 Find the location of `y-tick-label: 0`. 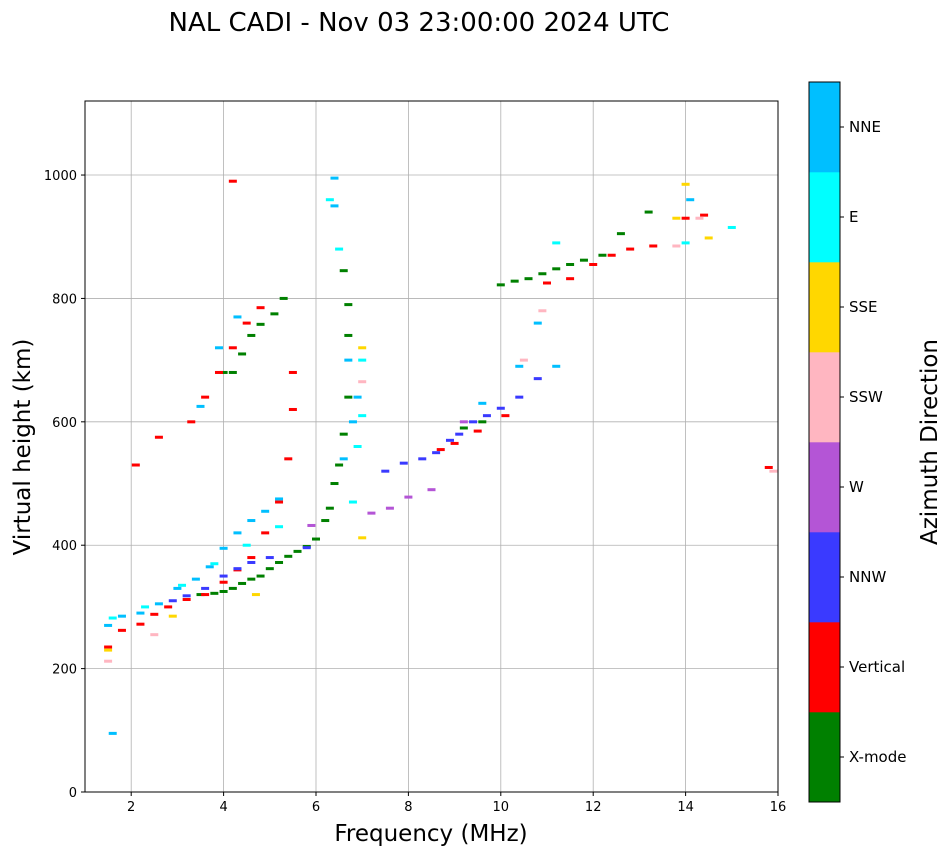

y-tick-label: 0 is located at coordinates (73, 793).